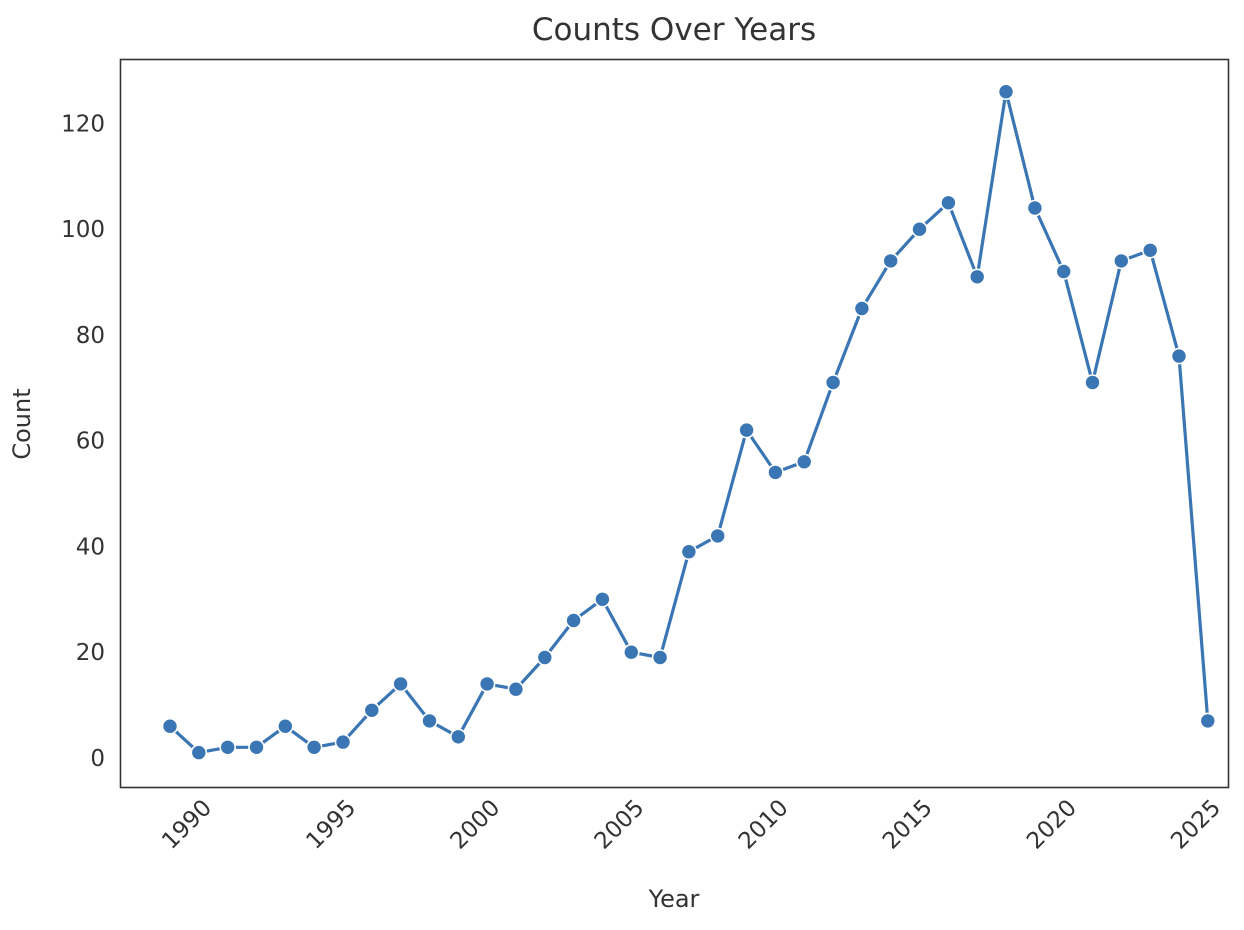 This screenshot has width=1244, height=930. Describe the element at coordinates (90, 336) in the screenshot. I see `y-tick-label: 80` at that location.